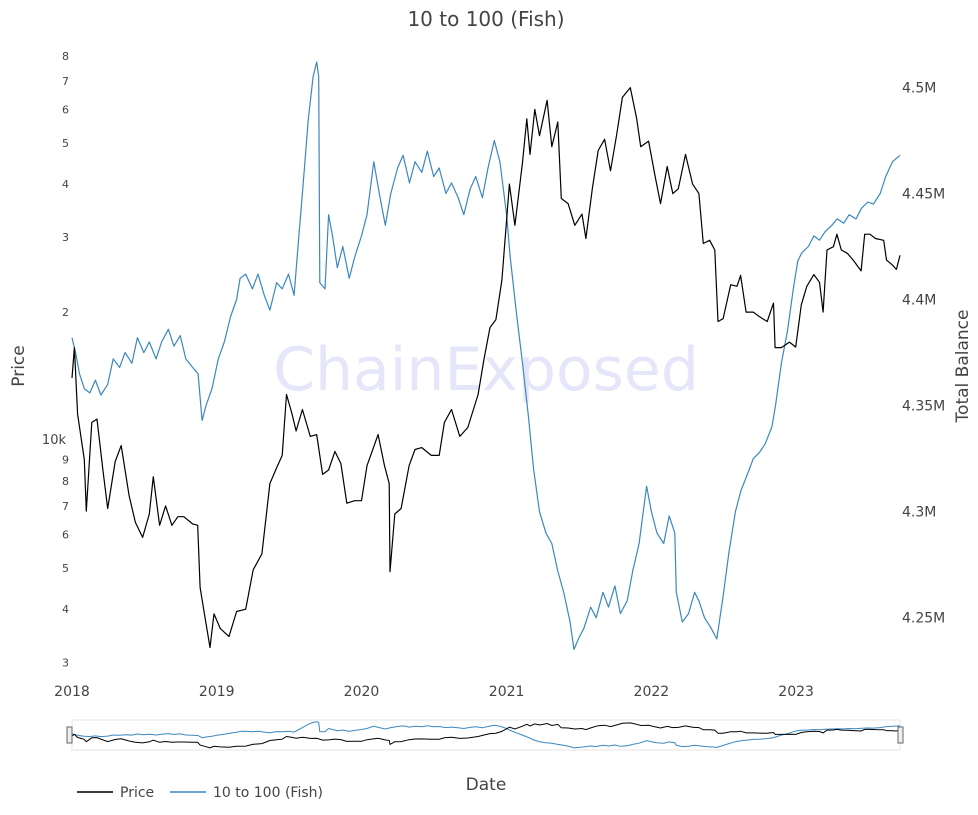 The height and width of the screenshot is (815, 978). I want to click on y-axis-left-title: Price, so click(19, 365).